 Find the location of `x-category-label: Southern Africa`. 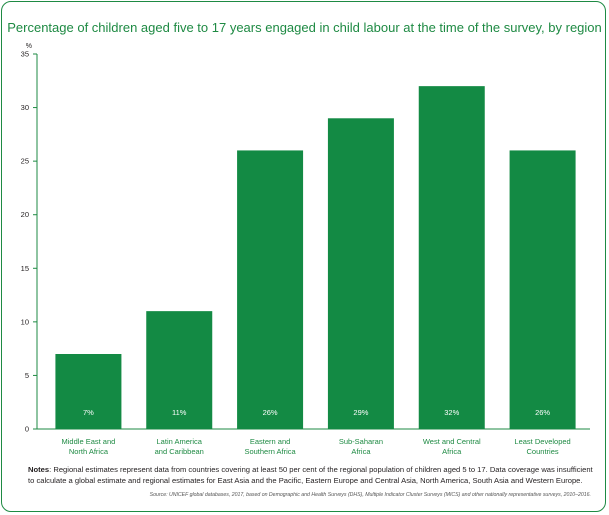

x-category-label: Southern Africa is located at coordinates (270, 451).